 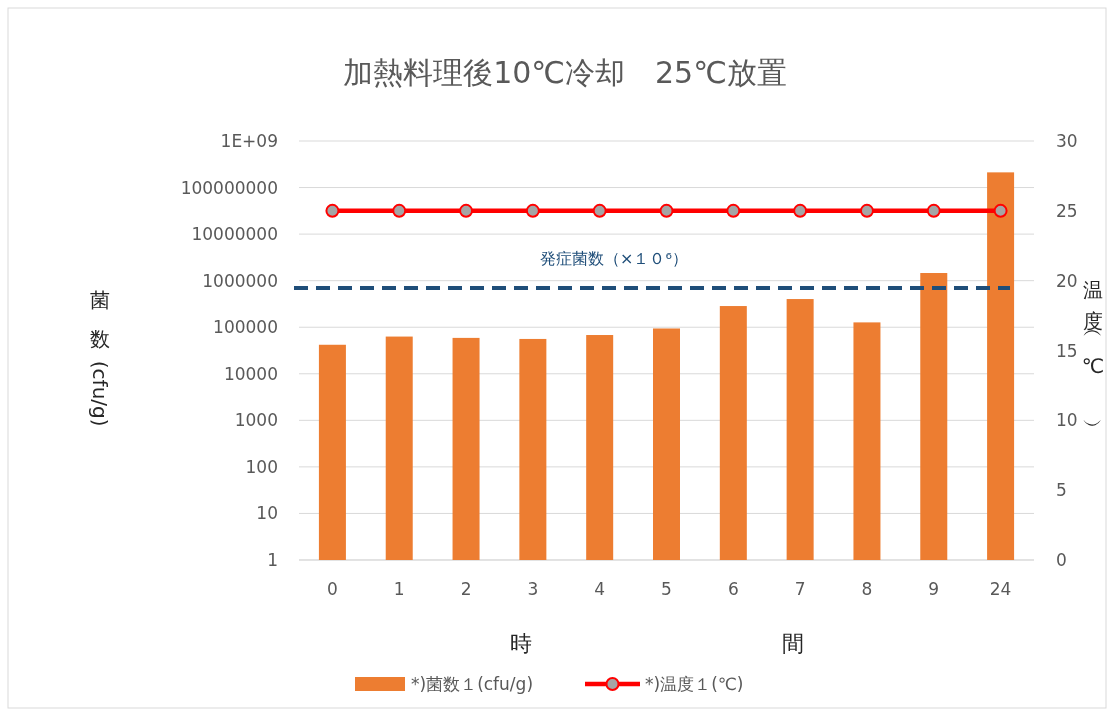 I want to click on y-tick-label: 10000, so click(x=250, y=373).